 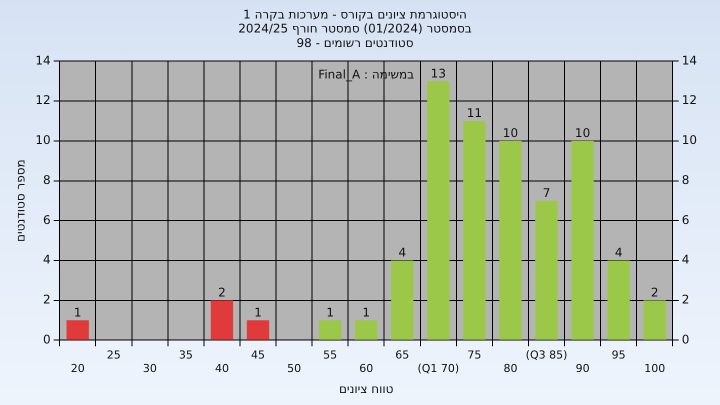 What do you see at coordinates (330, 355) in the screenshot?
I see `x-tick-label: 55` at bounding box center [330, 355].